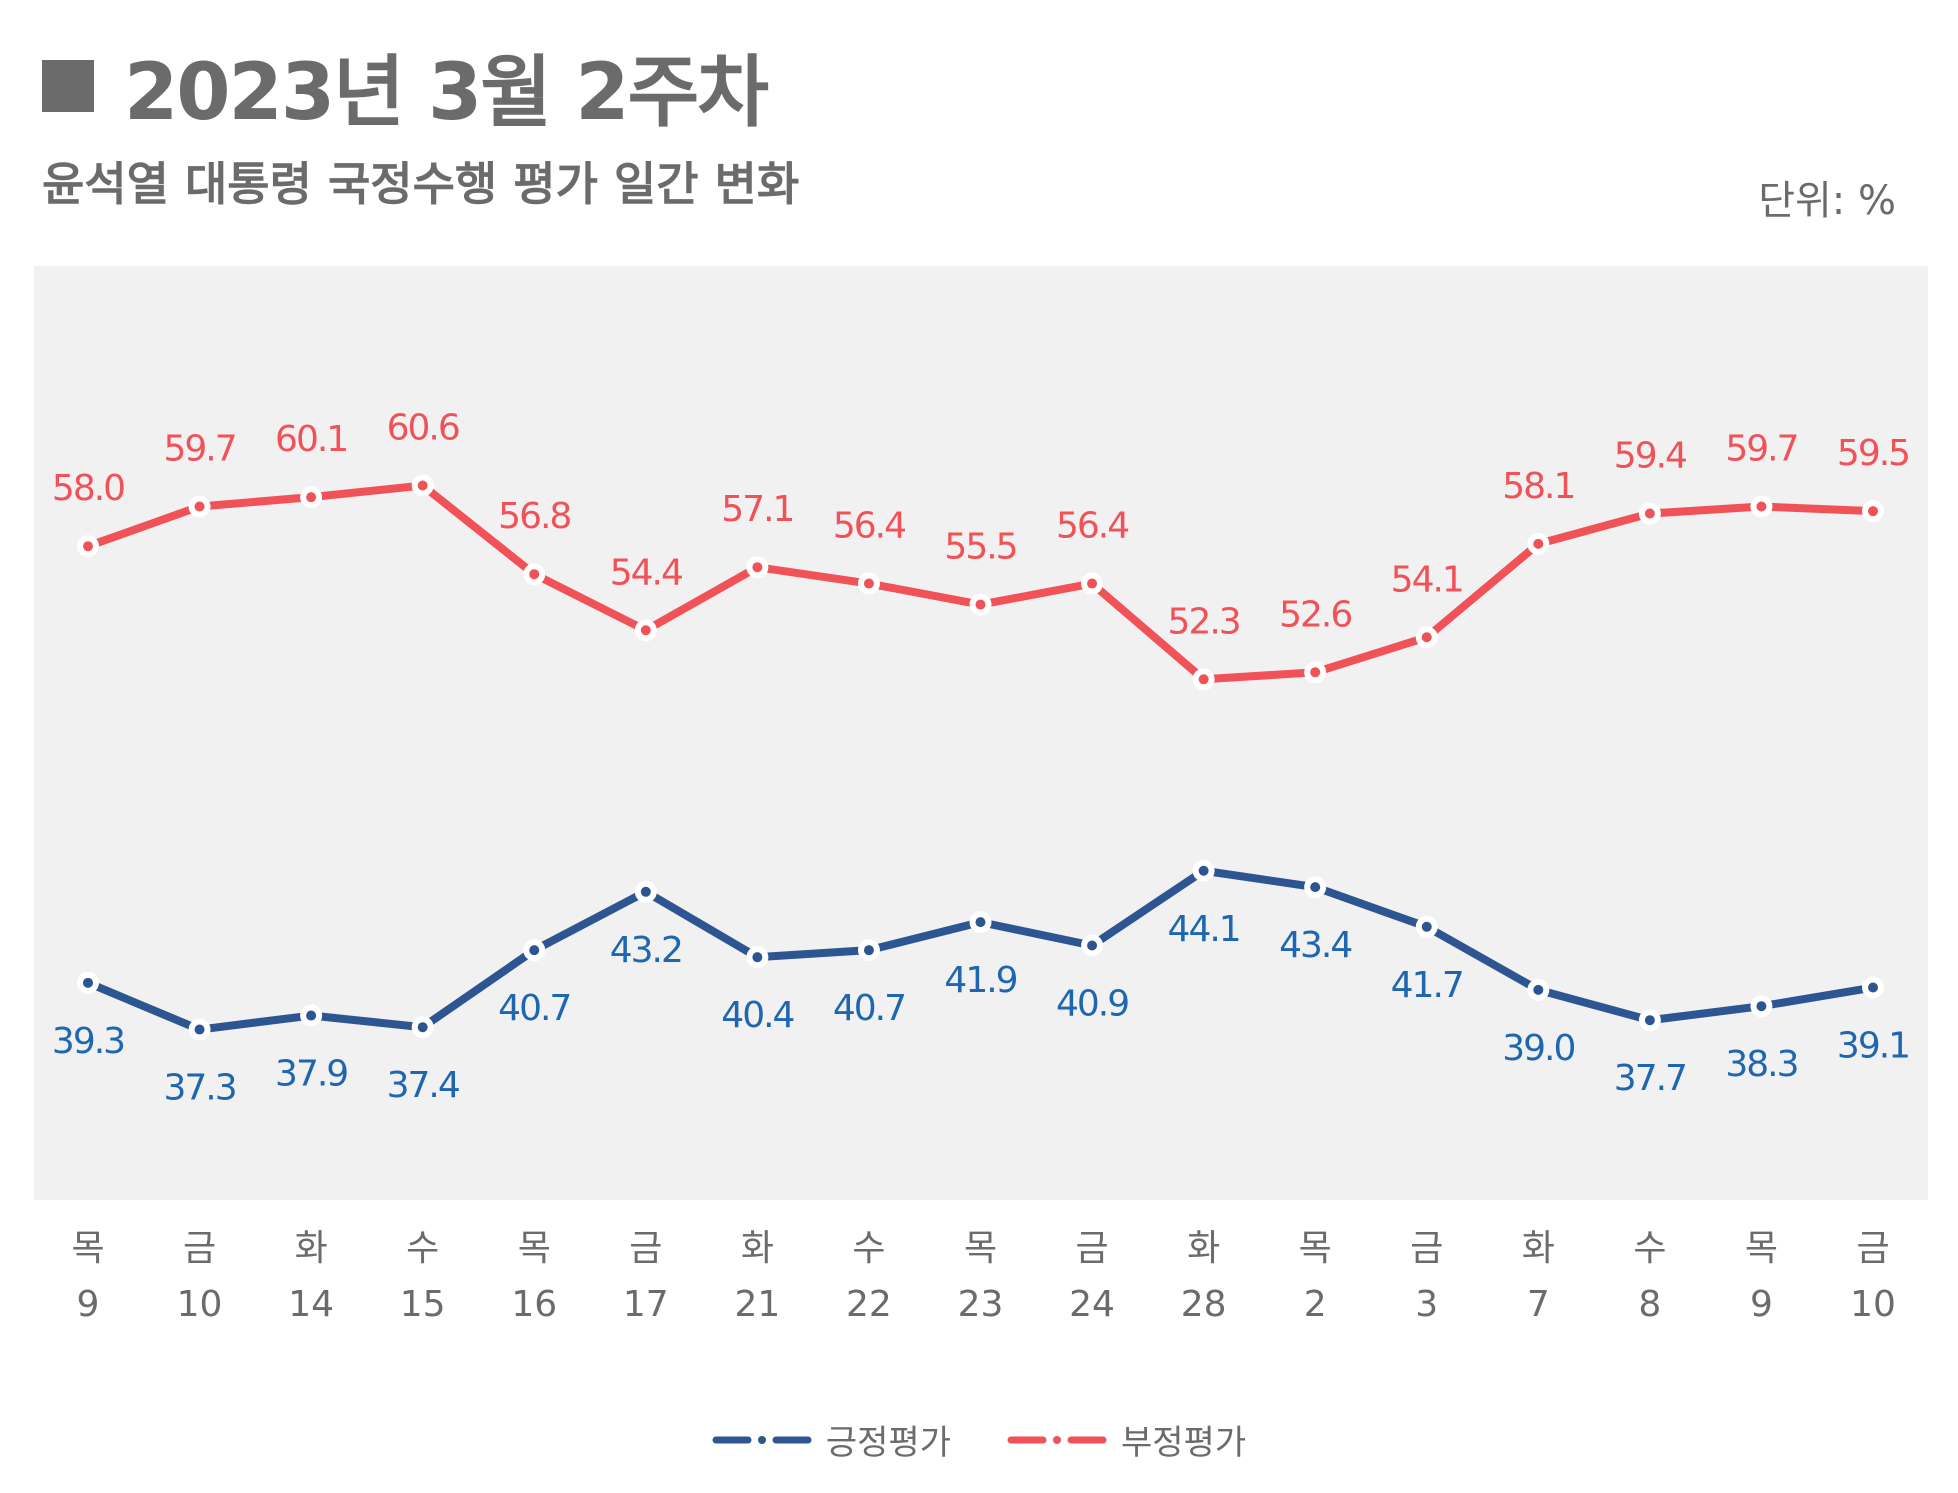 Image resolution: width=1958 pixels, height=1493 pixels. What do you see at coordinates (1057, 1439) in the screenshot?
I see `legend-negative-swatch-icon` at bounding box center [1057, 1439].